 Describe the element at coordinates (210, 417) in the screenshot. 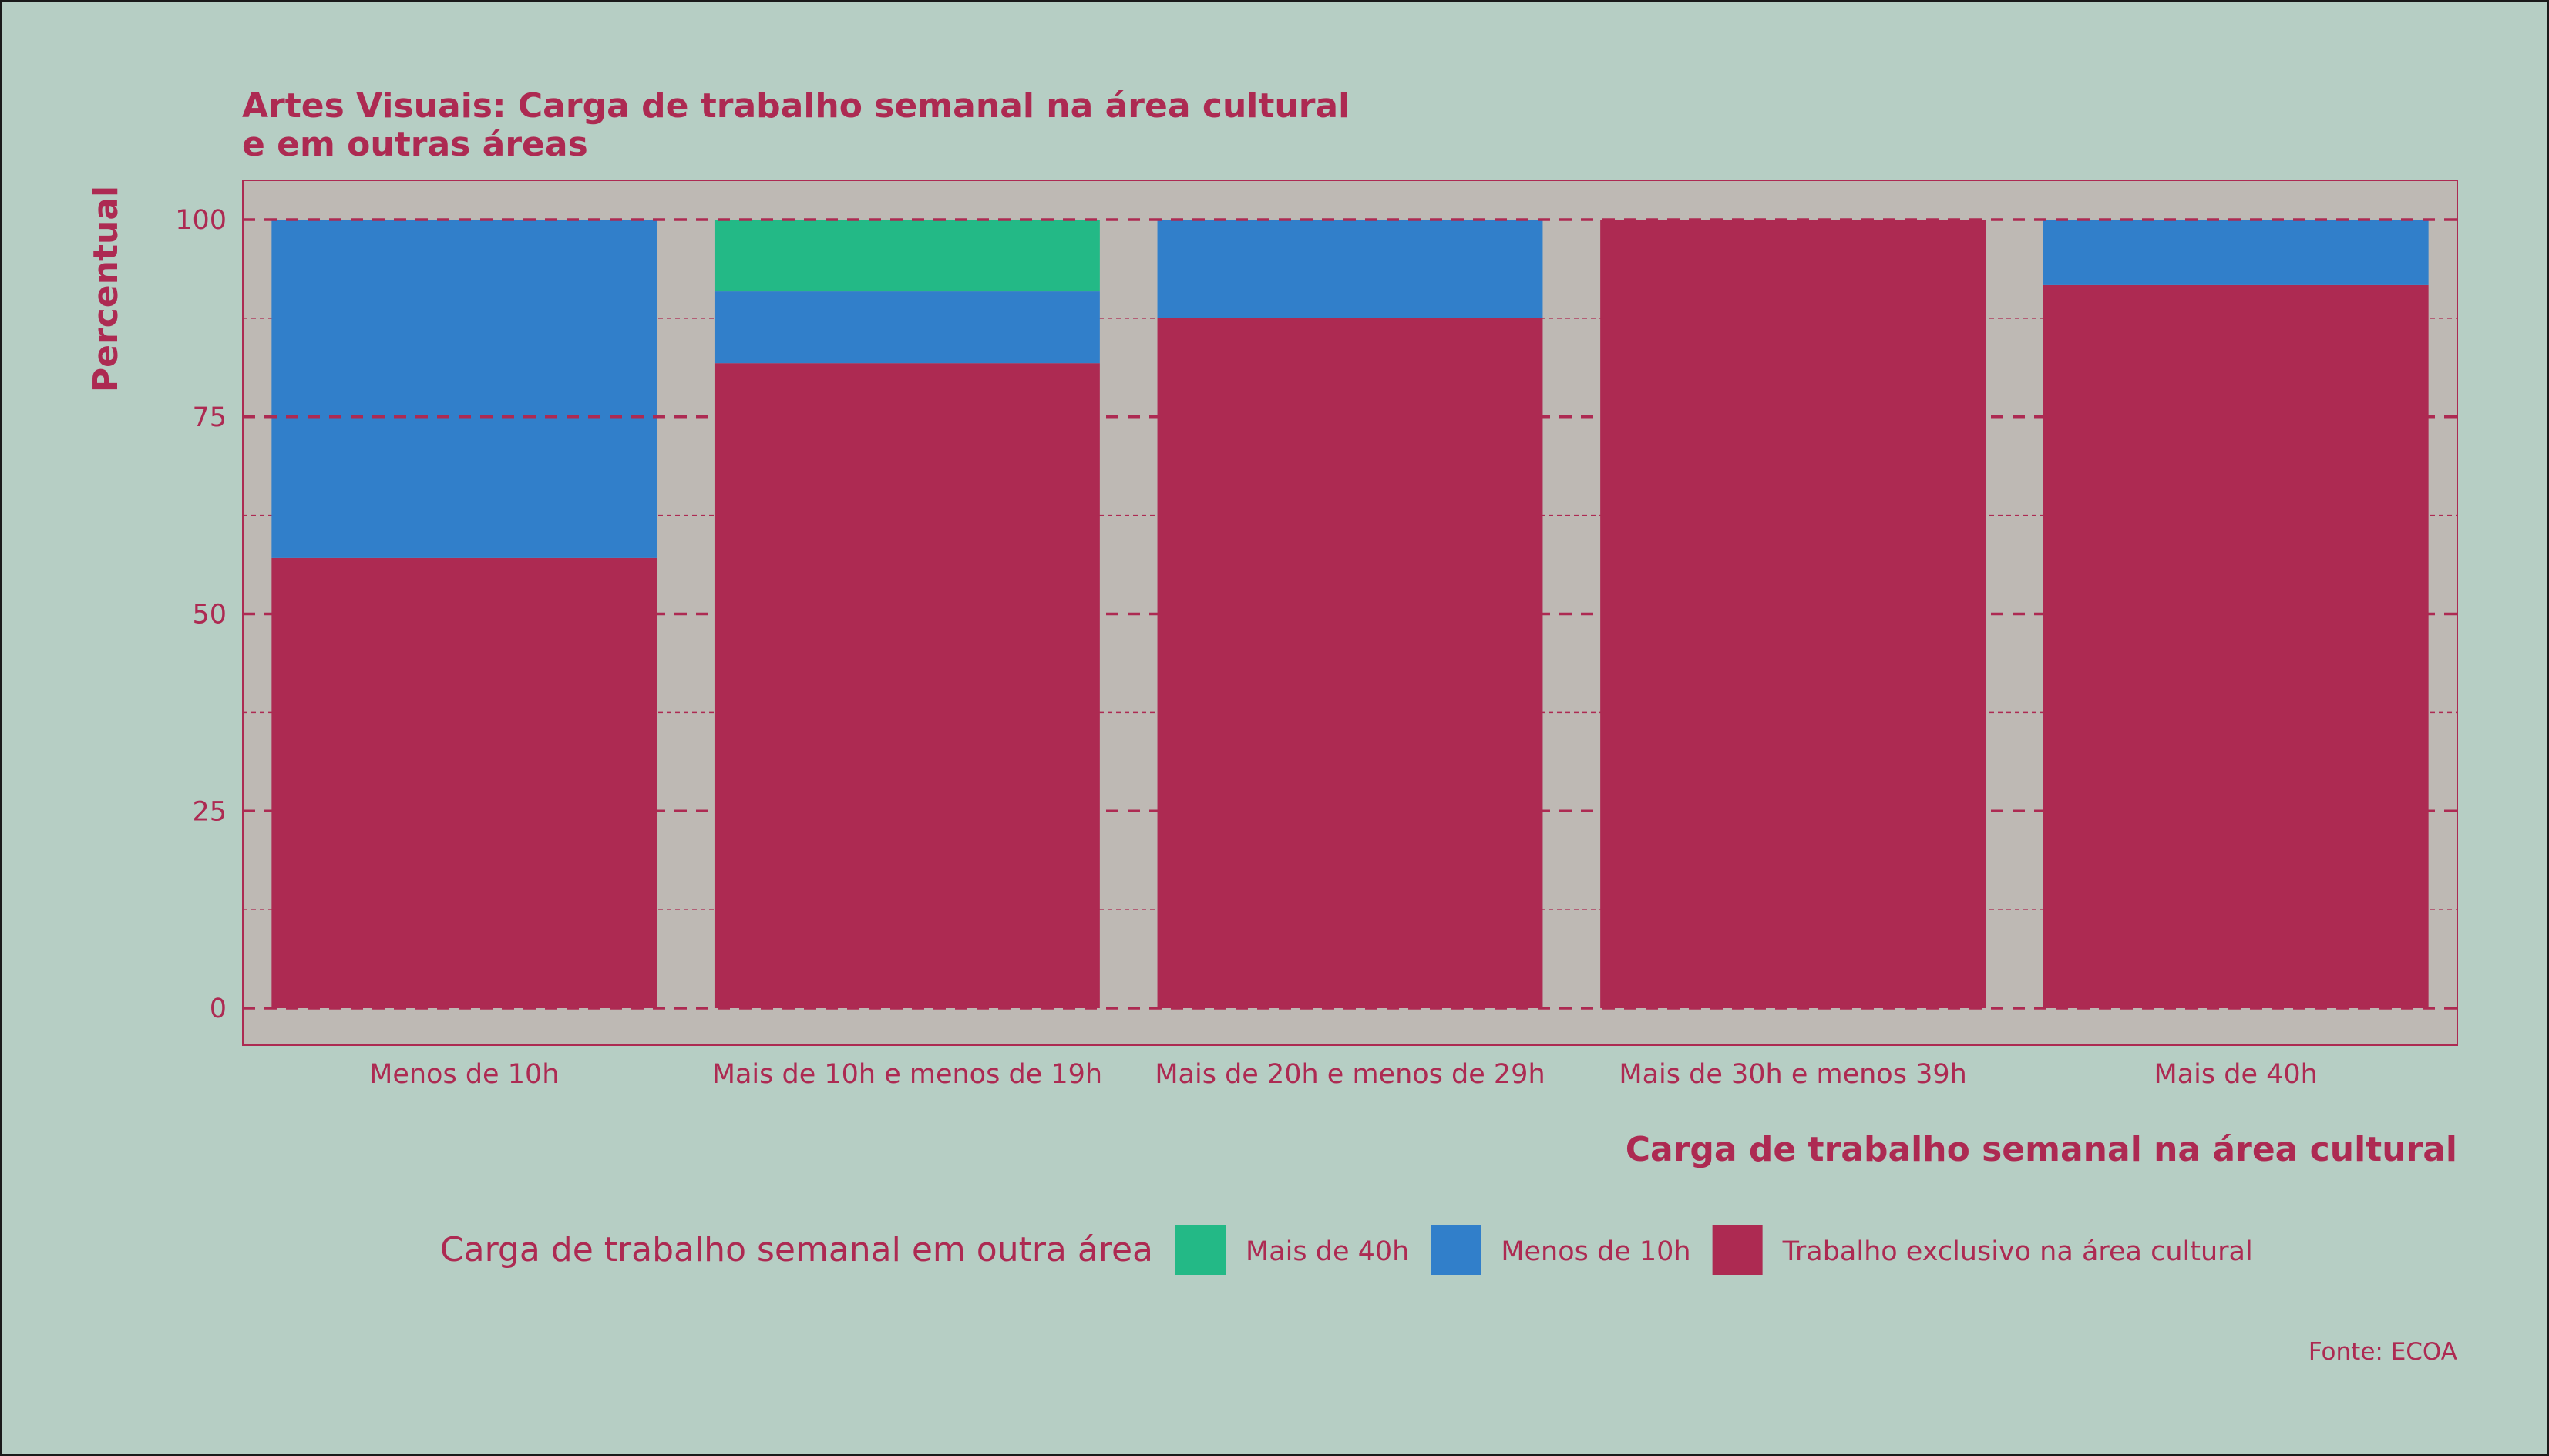

I see `y-tick-label: 75` at that location.